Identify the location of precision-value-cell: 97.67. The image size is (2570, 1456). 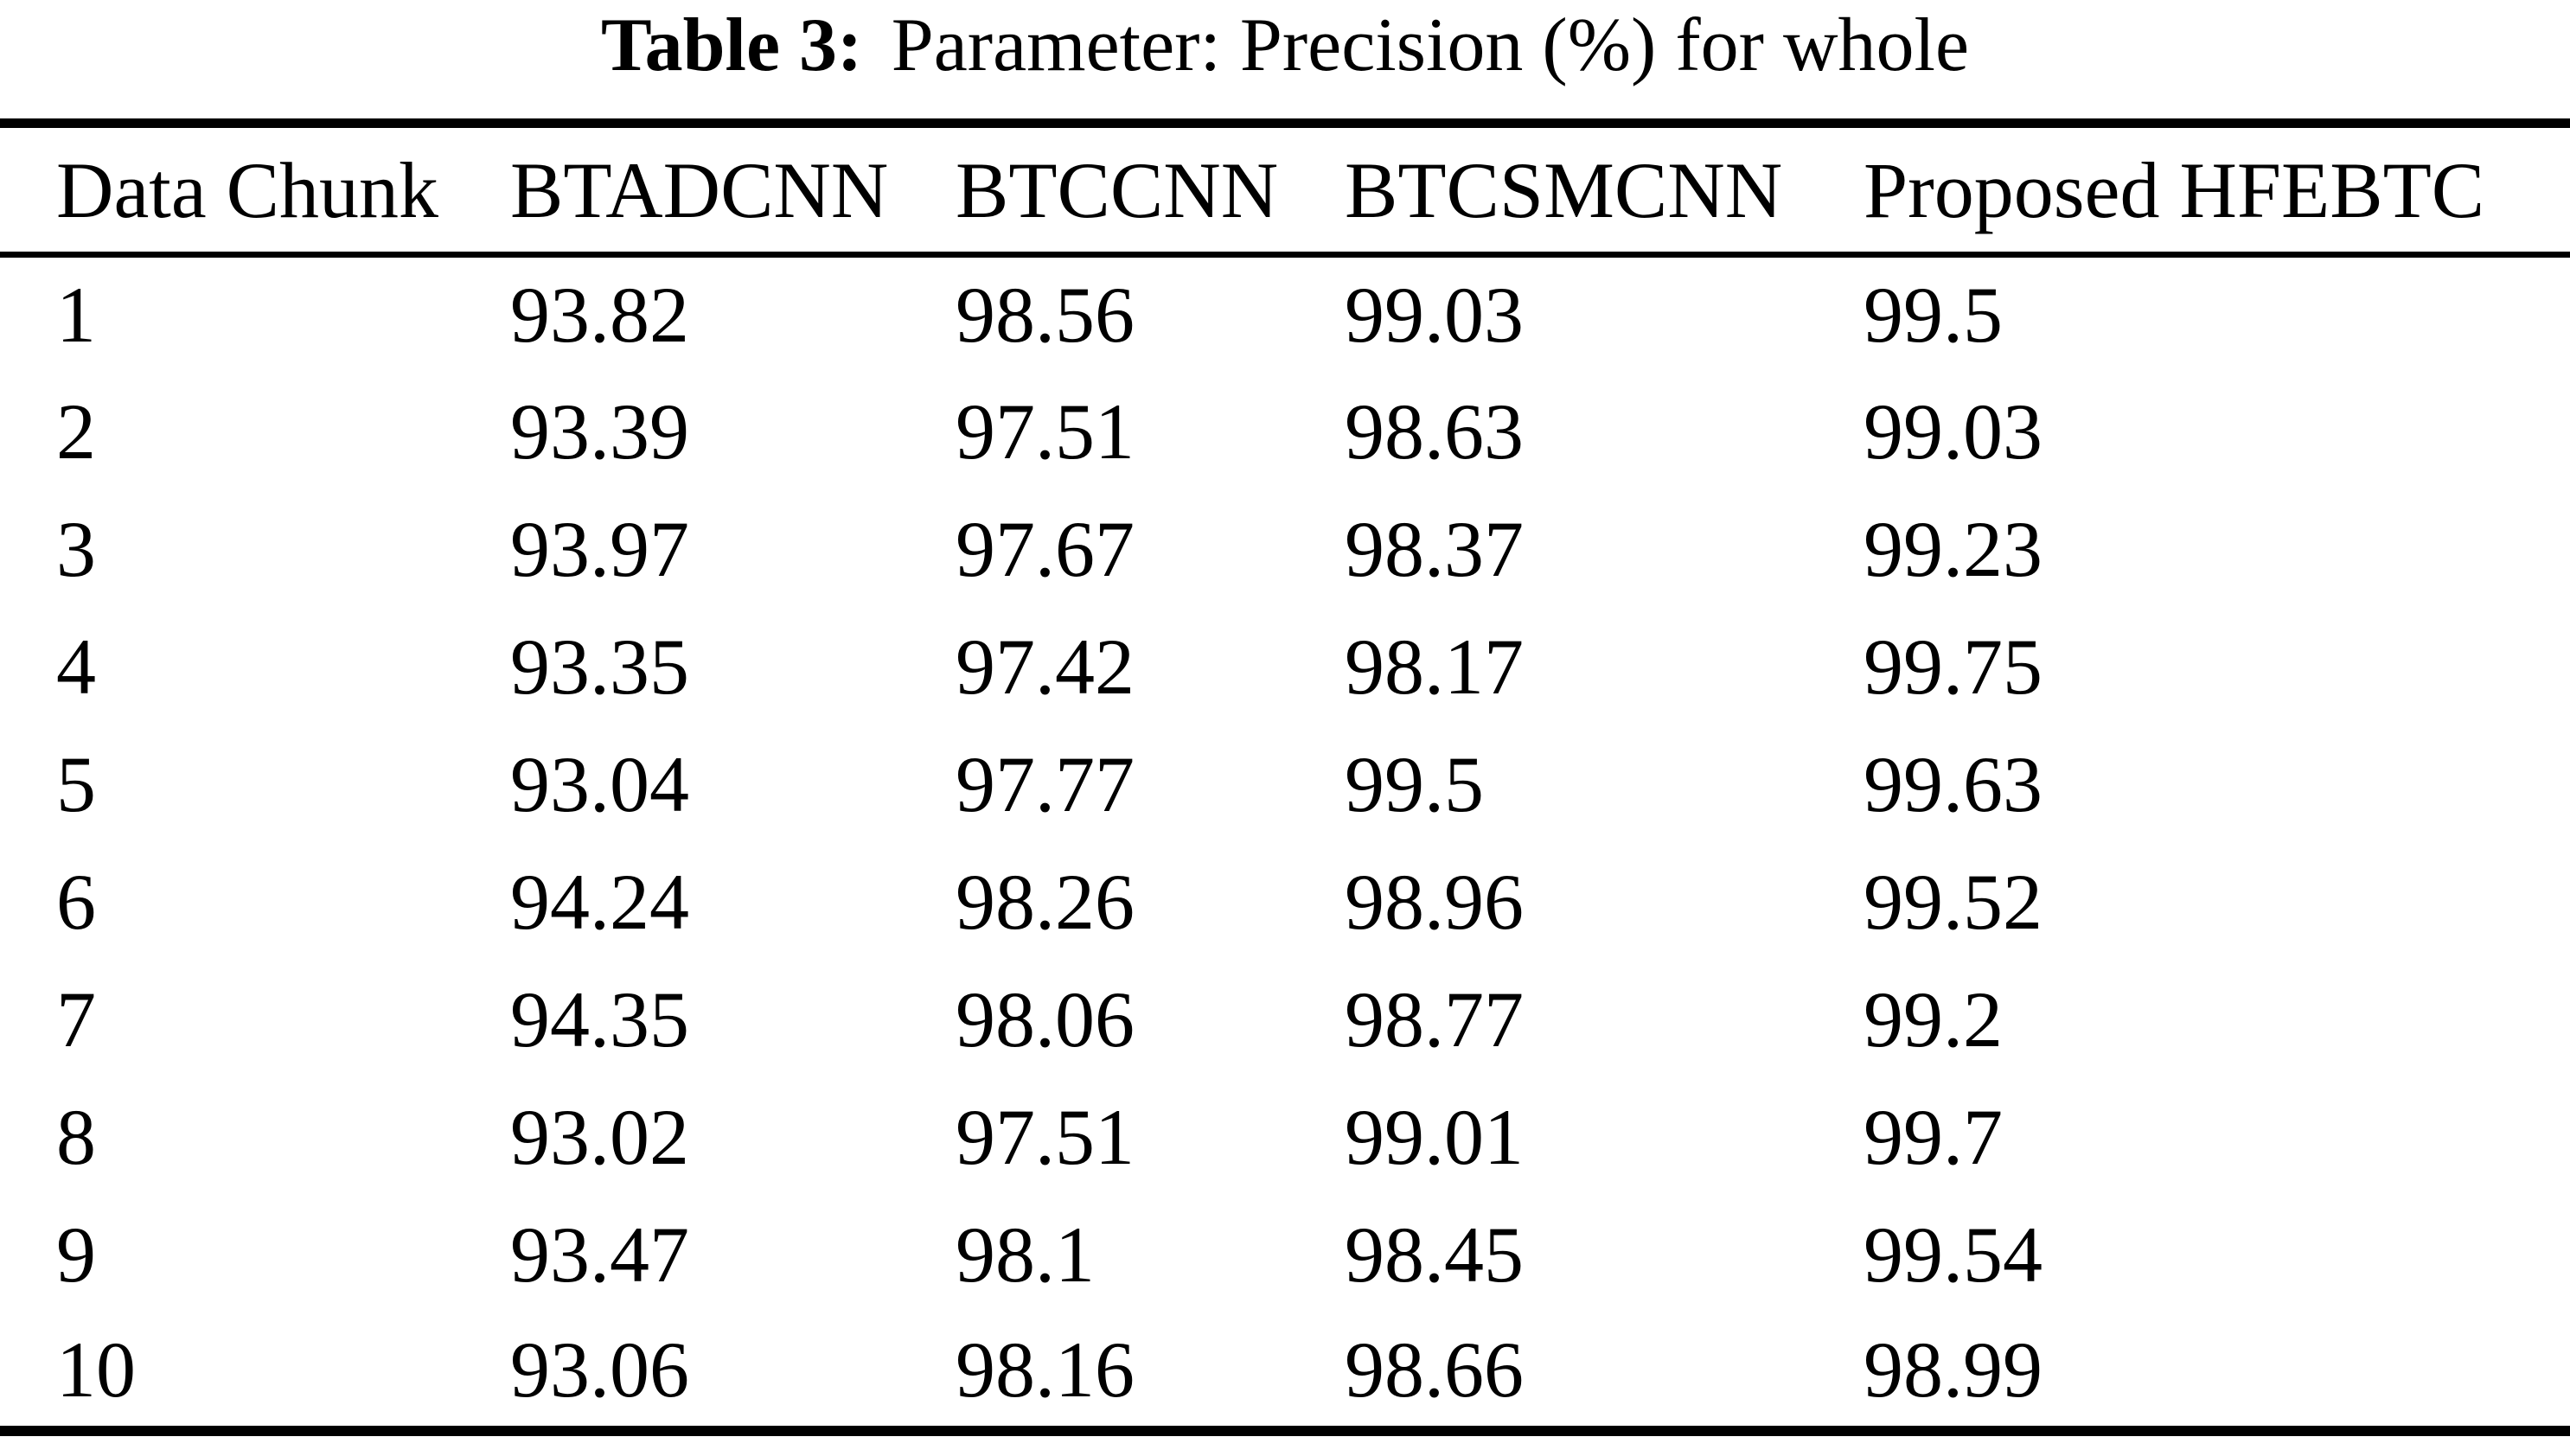
(1046, 549).